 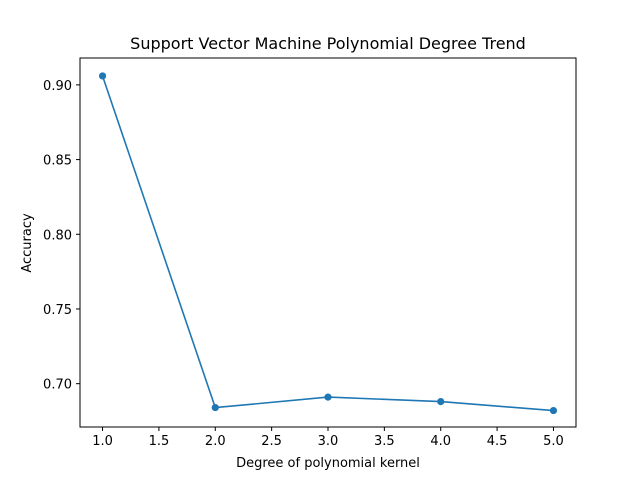 What do you see at coordinates (497, 441) in the screenshot?
I see `x-tick-label: 4.5` at bounding box center [497, 441].